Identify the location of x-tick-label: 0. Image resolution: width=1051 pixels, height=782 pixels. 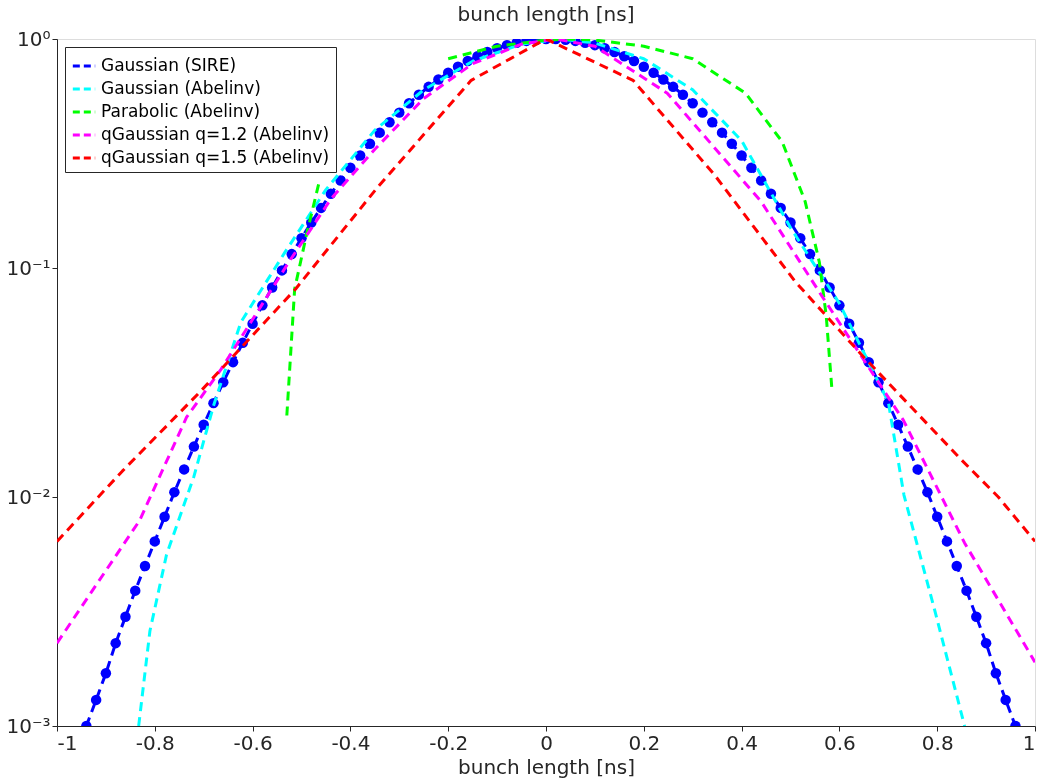
(546, 742).